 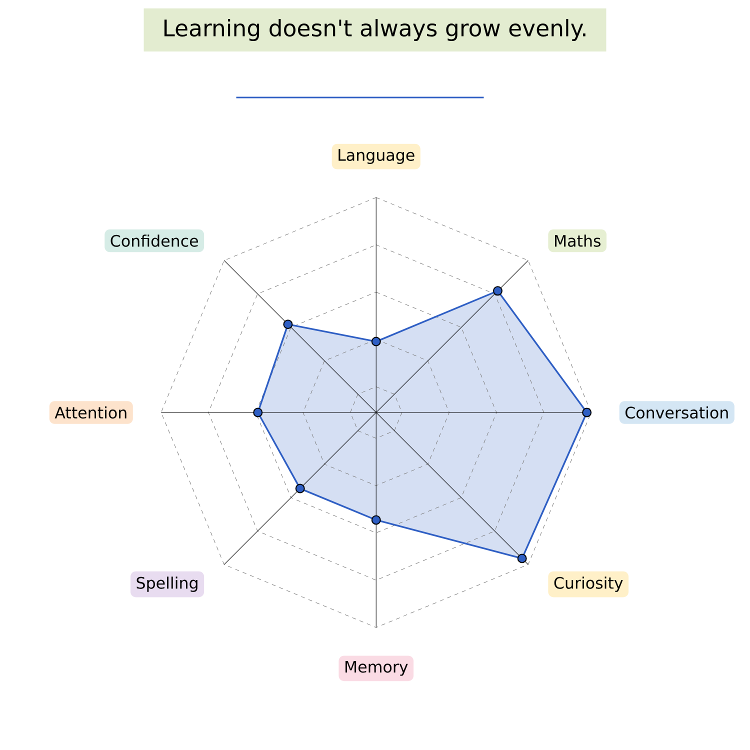 What do you see at coordinates (375, 30) in the screenshot?
I see `chart-title: Learning doesn't always grow evenly.` at bounding box center [375, 30].